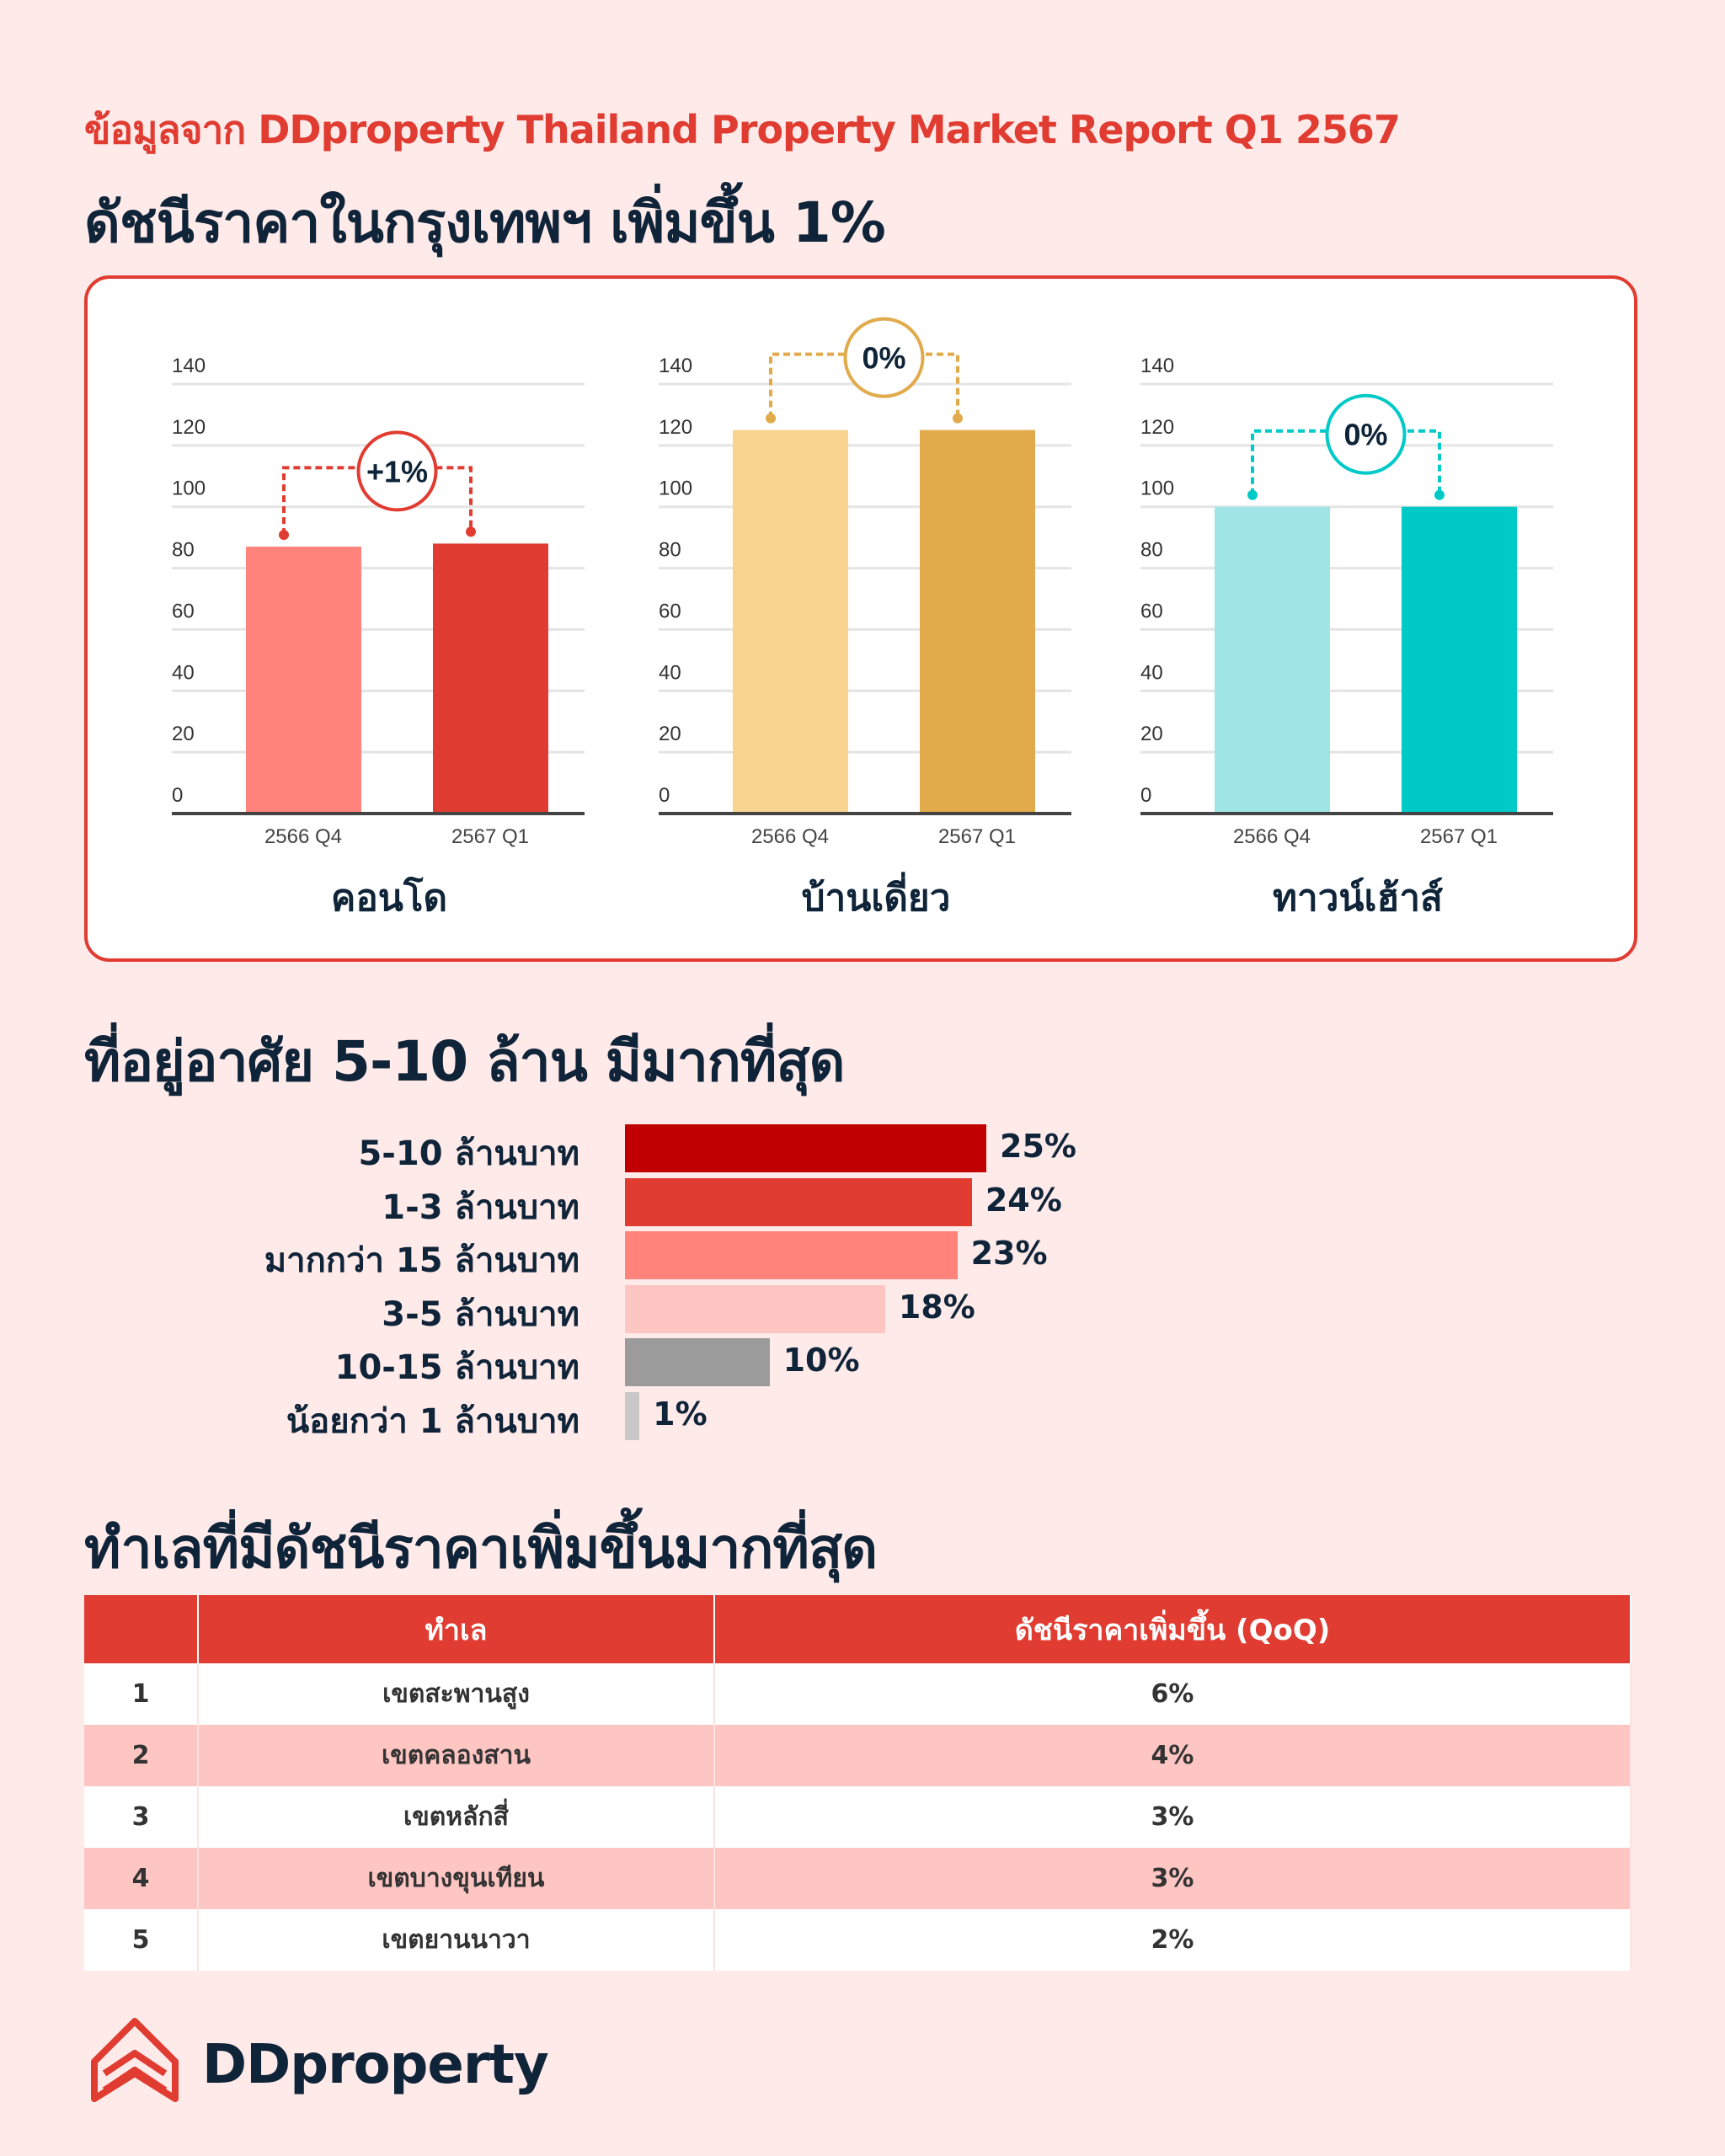 The height and width of the screenshot is (2156, 1725). What do you see at coordinates (480, 1314) in the screenshot?
I see `range-label: 3-5 ล้านบาท` at bounding box center [480, 1314].